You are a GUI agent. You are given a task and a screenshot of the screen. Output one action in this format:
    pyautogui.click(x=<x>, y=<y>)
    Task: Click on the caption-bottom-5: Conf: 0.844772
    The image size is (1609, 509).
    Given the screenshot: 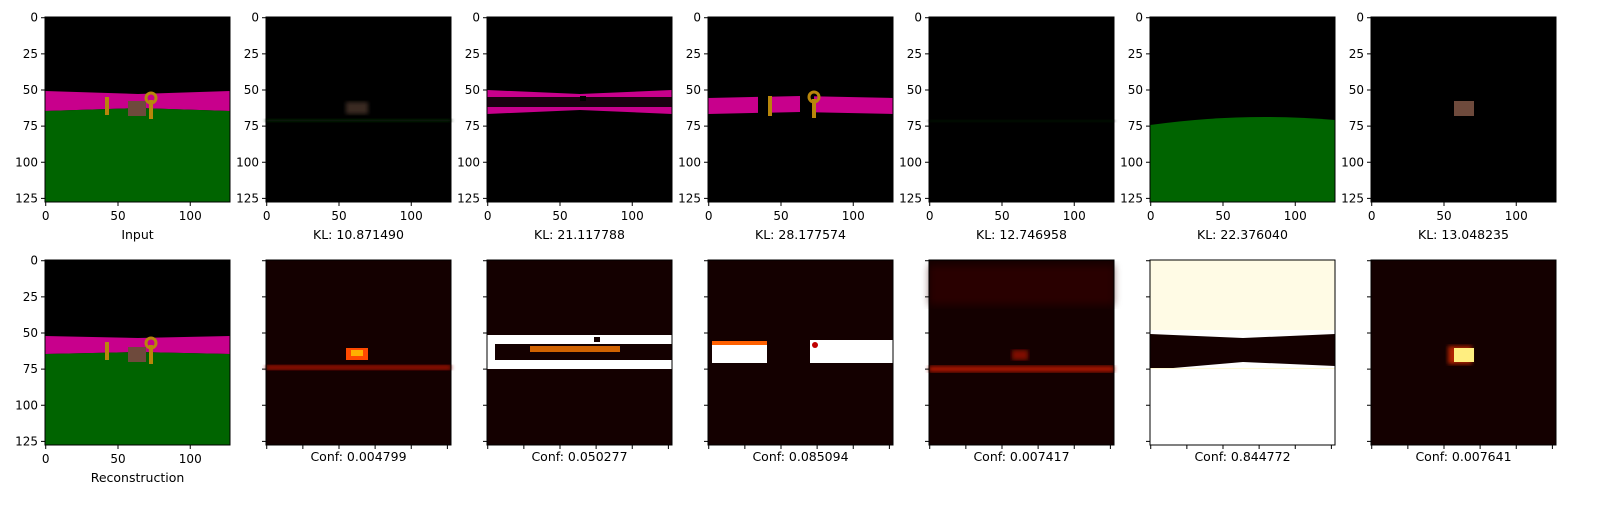 What is the action you would take?
    pyautogui.click(x=1242, y=456)
    